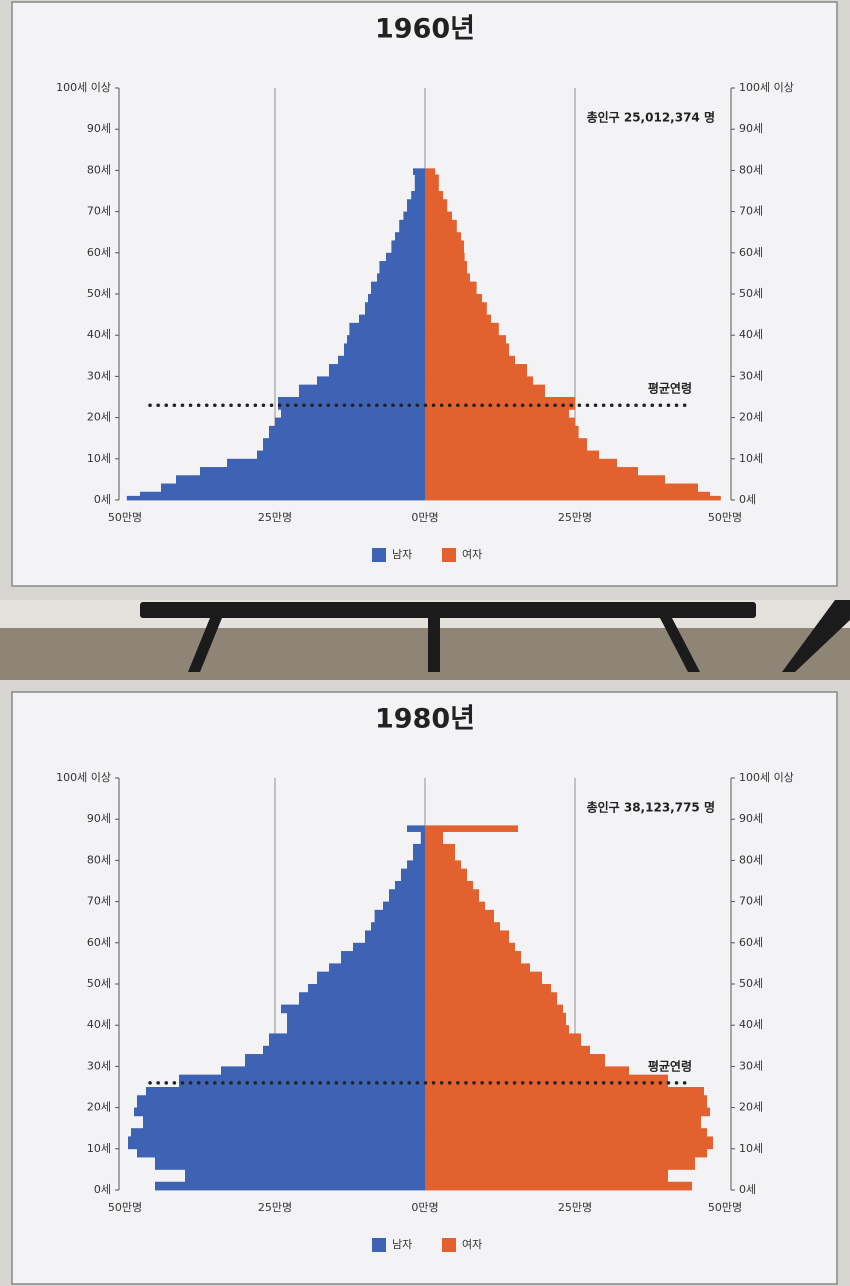  I want to click on y-tick-label: 100세 이상, so click(83, 87).